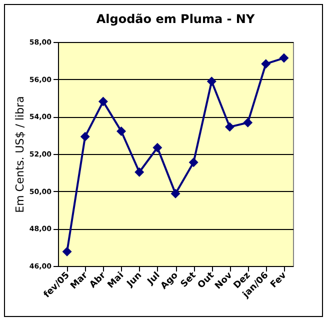 The height and width of the screenshot is (323, 329). What do you see at coordinates (189, 280) in the screenshot?
I see `x-tick-label: Set` at bounding box center [189, 280].